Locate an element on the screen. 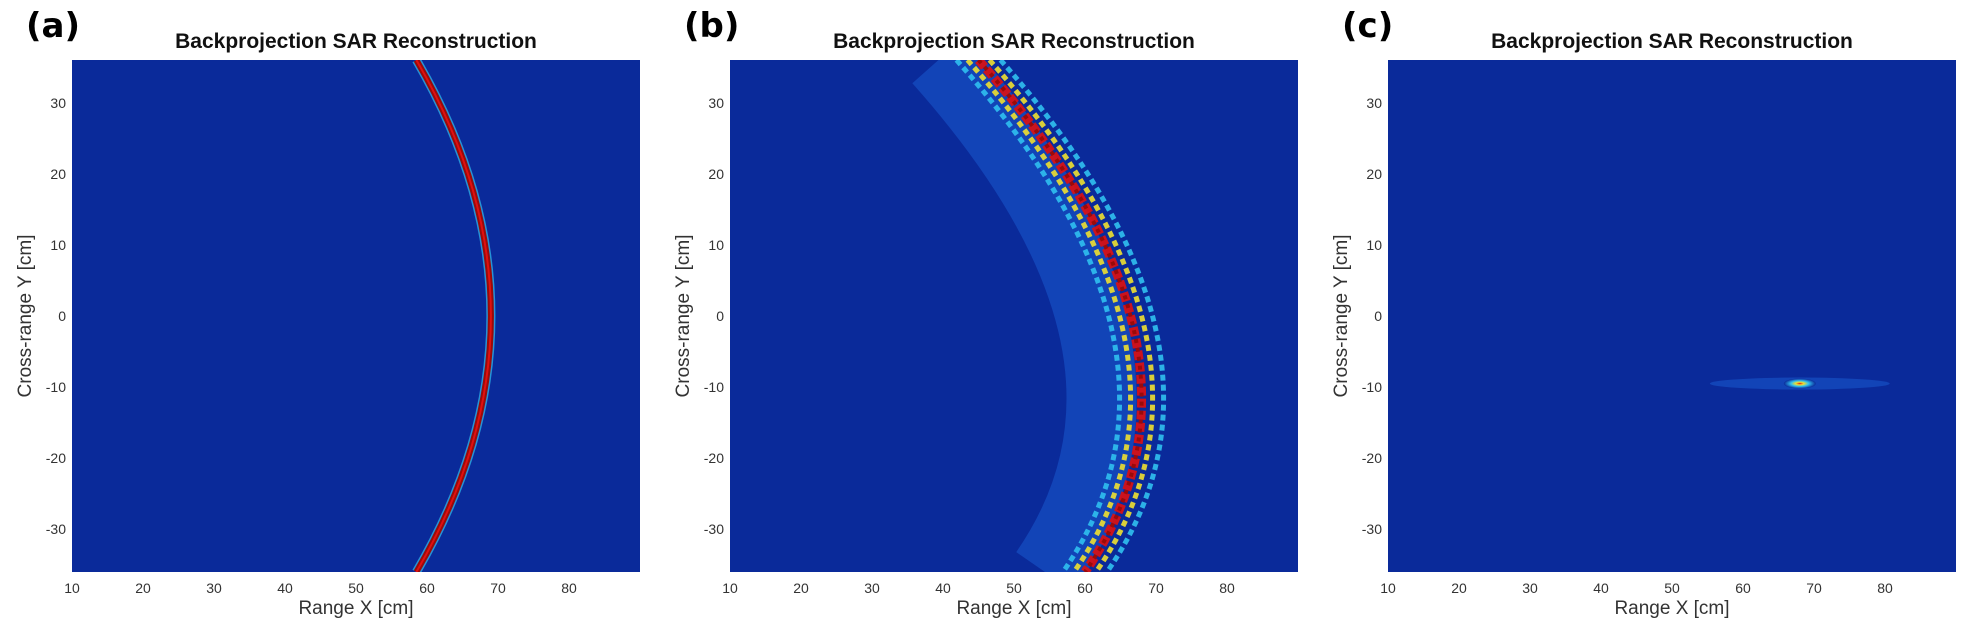 The width and height of the screenshot is (1974, 632). panel-label: (b) is located at coordinates (712, 26).